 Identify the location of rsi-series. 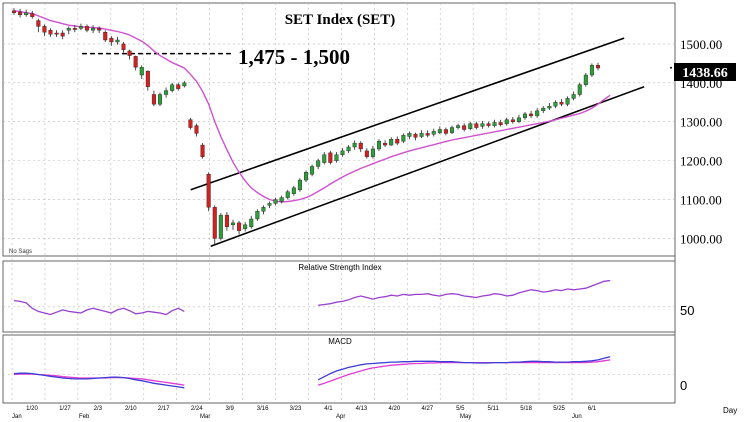
(312, 297).